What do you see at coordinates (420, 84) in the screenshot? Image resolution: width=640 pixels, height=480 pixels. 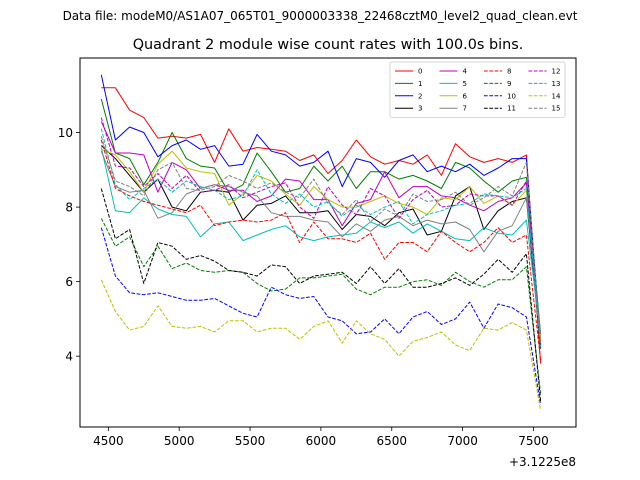 I see `legend-label-1: 1` at bounding box center [420, 84].